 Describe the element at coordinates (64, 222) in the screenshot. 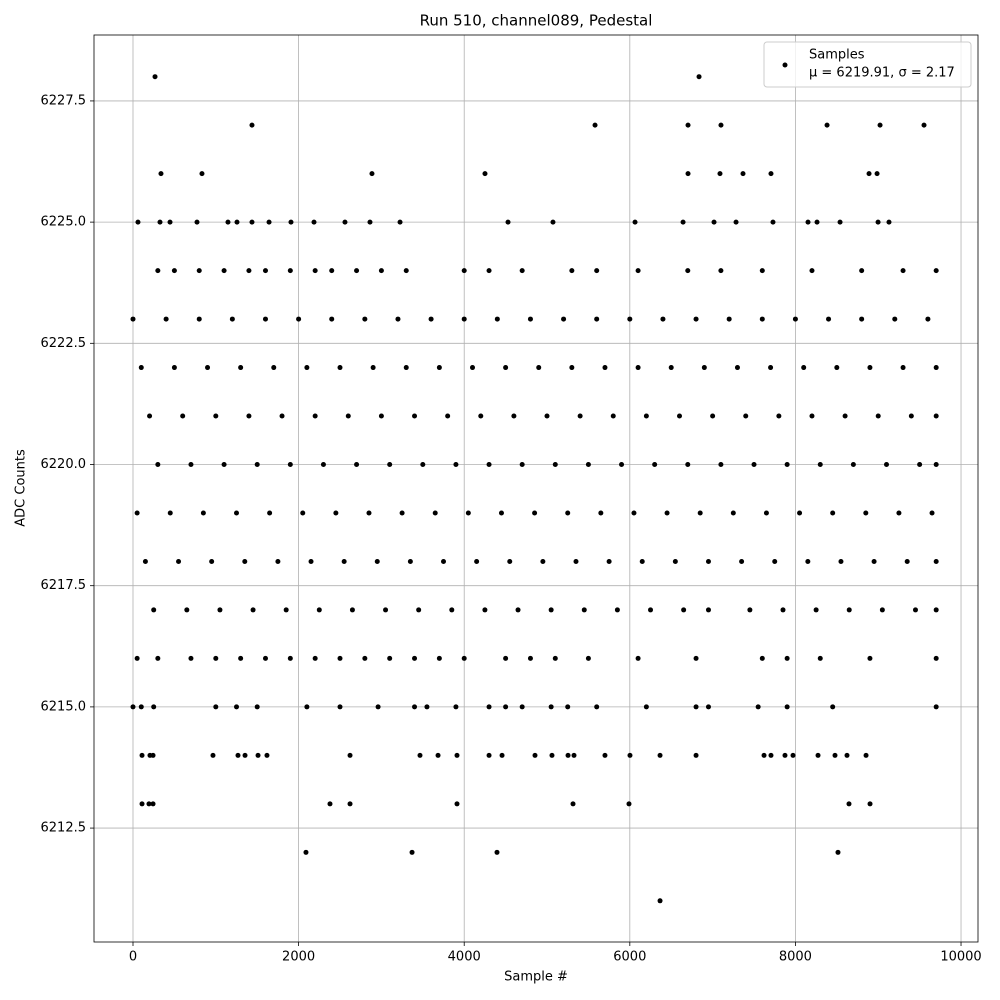

I see `y-tick-label: 6225.0` at that location.